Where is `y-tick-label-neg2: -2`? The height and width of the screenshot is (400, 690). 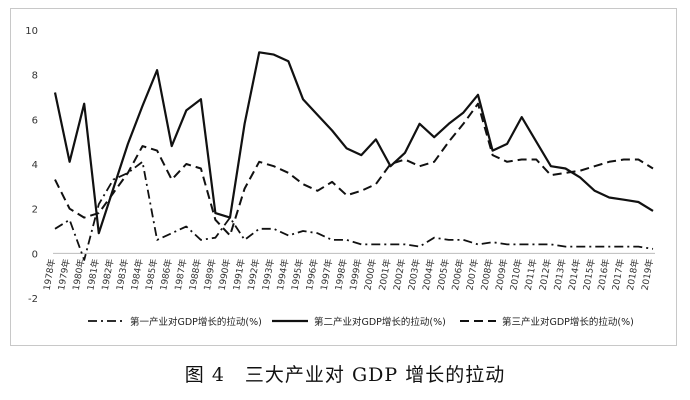
y-tick-label-neg2: -2 is located at coordinates (33, 299).